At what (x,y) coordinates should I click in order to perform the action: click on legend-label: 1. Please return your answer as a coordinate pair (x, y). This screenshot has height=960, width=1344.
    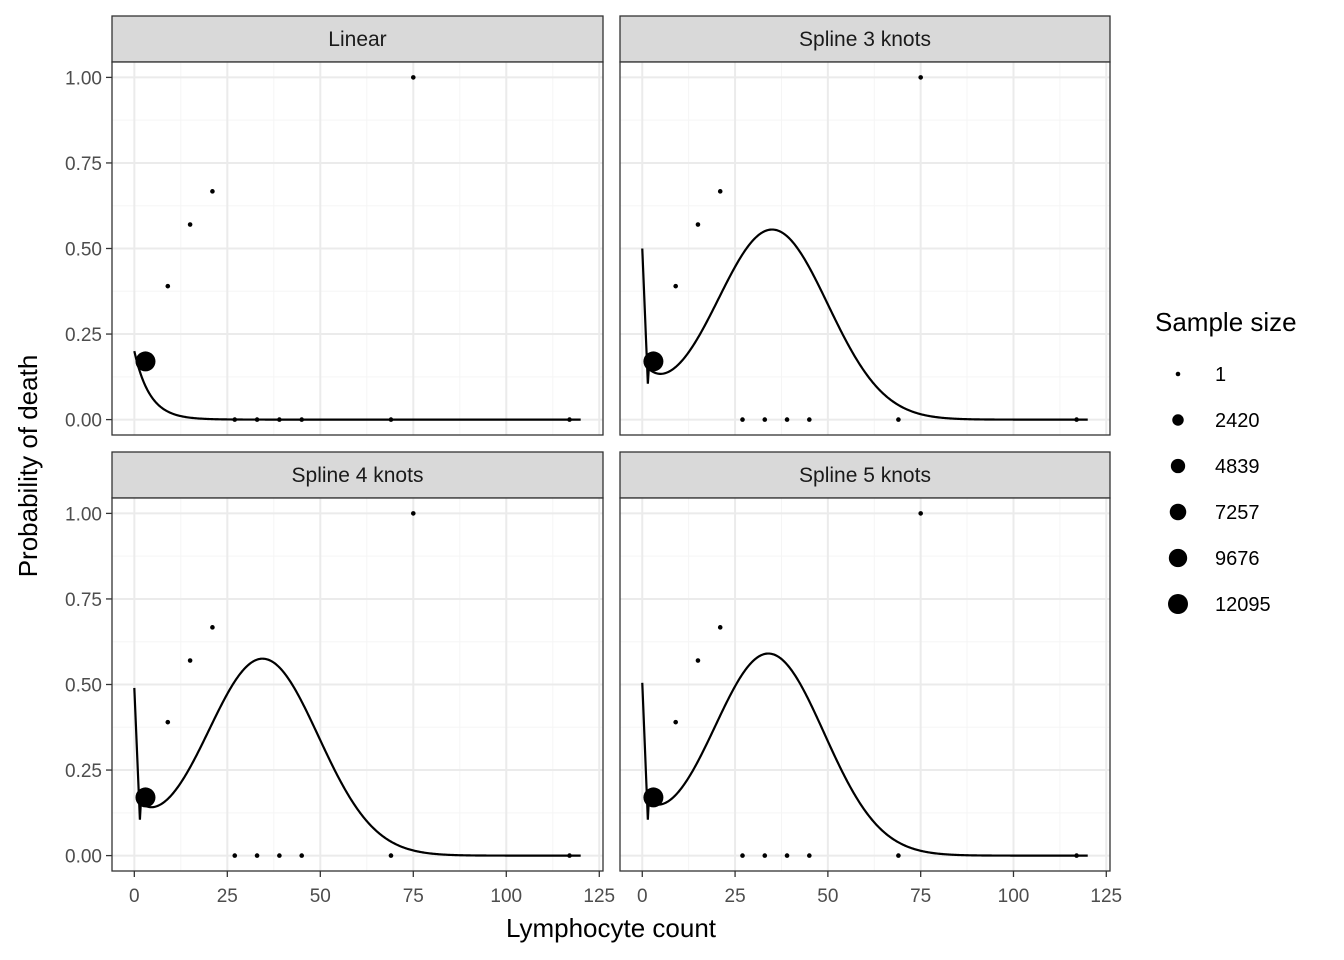
    Looking at the image, I should click on (1220, 375).